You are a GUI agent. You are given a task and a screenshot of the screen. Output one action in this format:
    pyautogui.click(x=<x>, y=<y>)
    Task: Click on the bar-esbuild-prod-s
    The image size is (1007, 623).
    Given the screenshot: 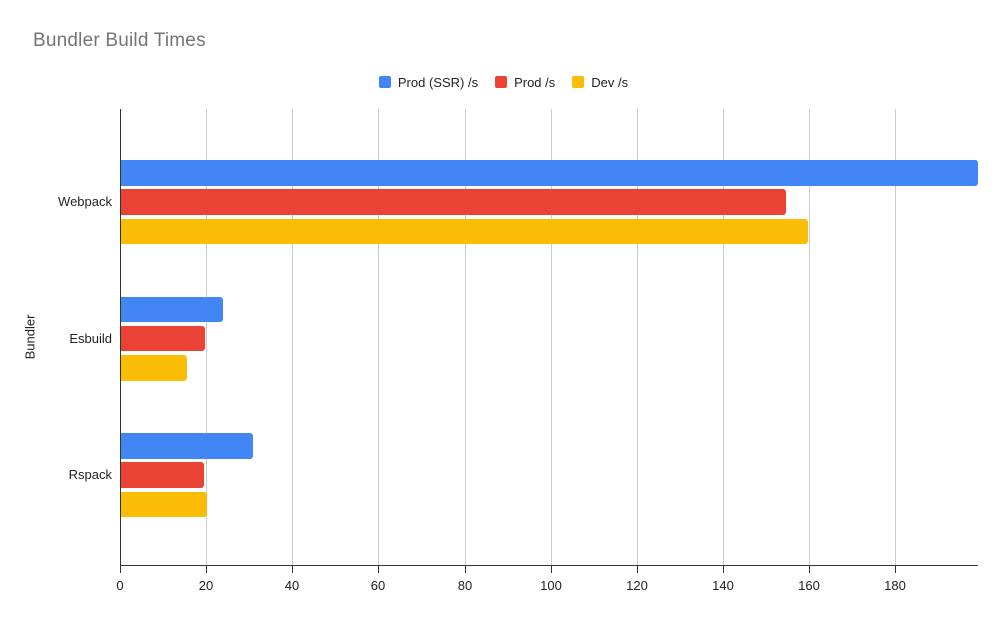 What is the action you would take?
    pyautogui.click(x=163, y=338)
    